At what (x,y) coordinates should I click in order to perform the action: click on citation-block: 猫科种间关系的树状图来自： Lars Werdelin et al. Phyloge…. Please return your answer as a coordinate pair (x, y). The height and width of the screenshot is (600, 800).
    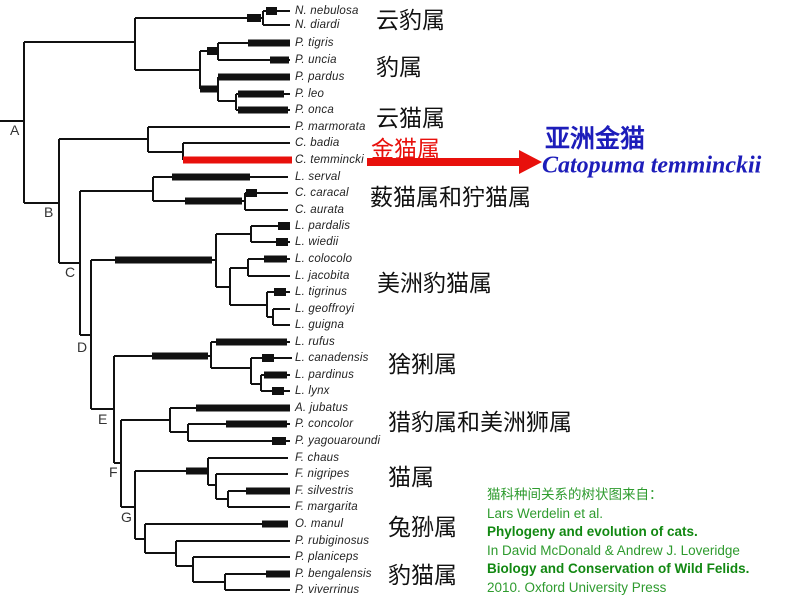
    Looking at the image, I should click on (618, 542).